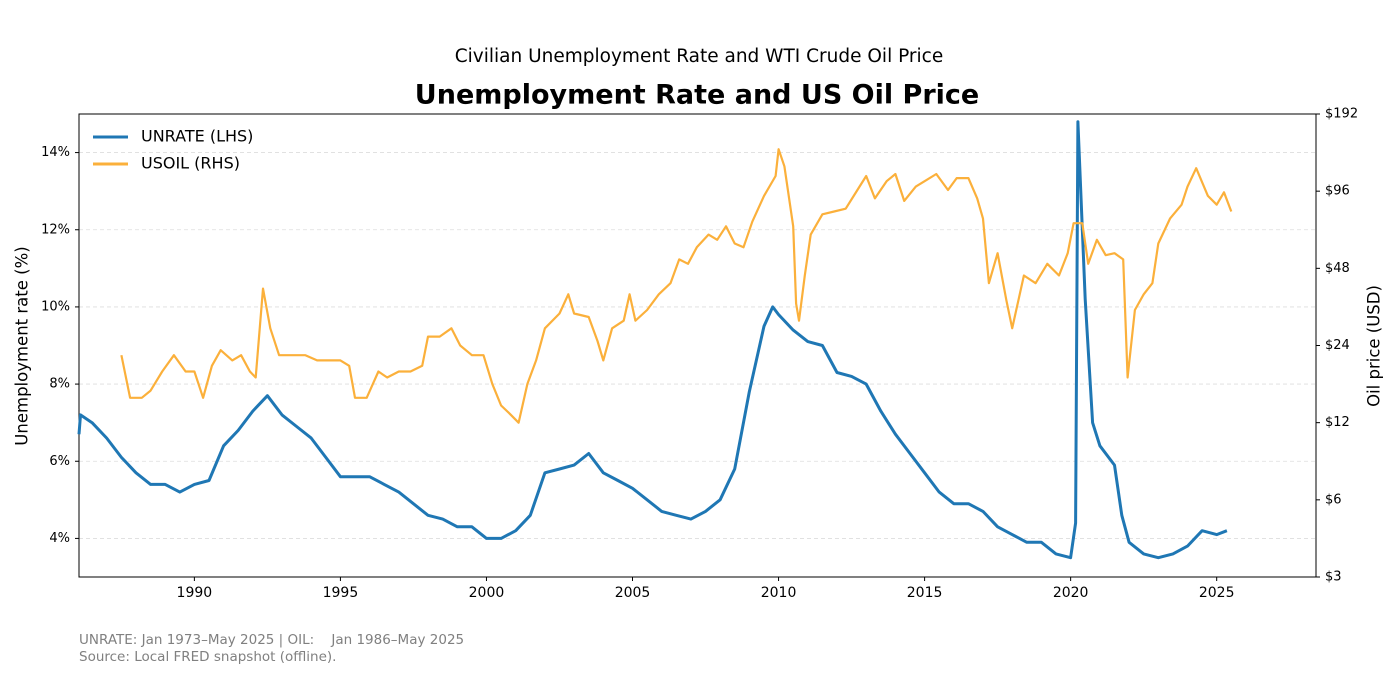 This screenshot has height=700, width=1400. Describe the element at coordinates (55, 229) in the screenshot. I see `y-tick-label: 12%` at that location.